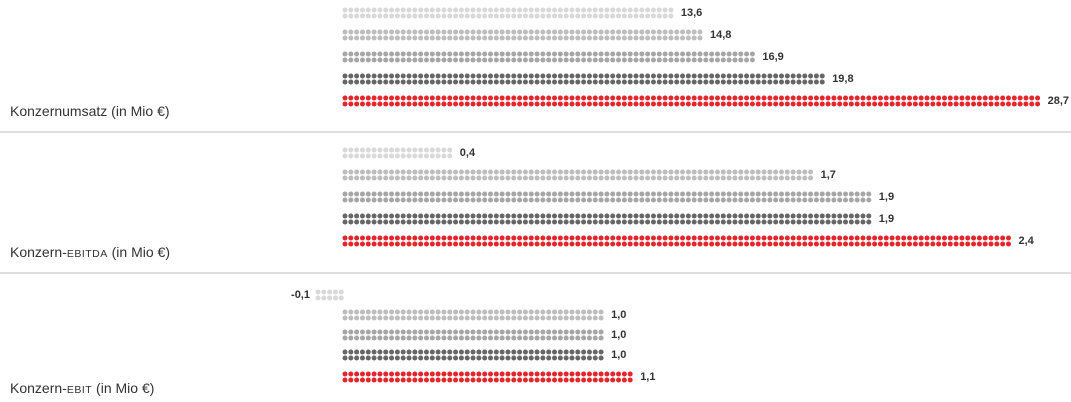 Image resolution: width=1071 pixels, height=402 pixels. Describe the element at coordinates (329, 295) in the screenshot. I see `bar-dots` at that location.